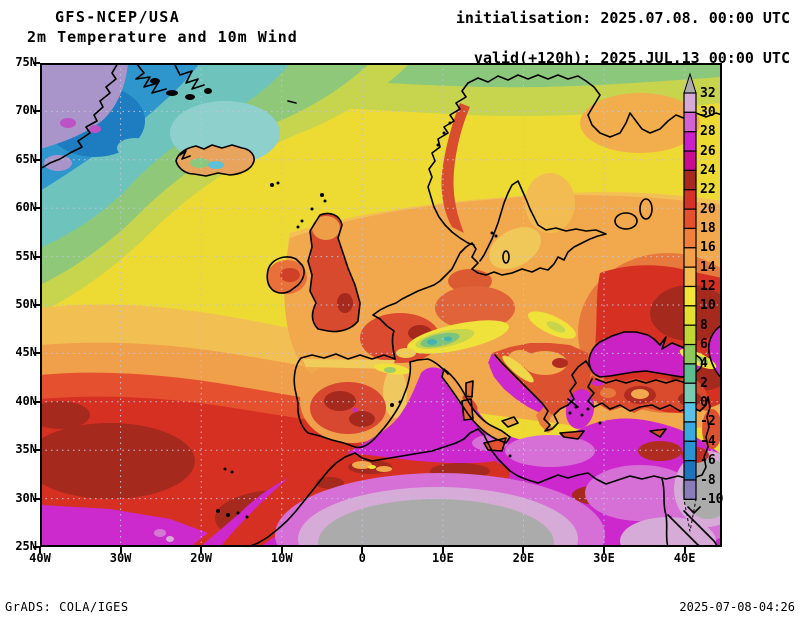 This screenshot has height=618, width=800. What do you see at coordinates (708, 170) in the screenshot?
I see `colorbar-tick-label: 24` at bounding box center [708, 170].